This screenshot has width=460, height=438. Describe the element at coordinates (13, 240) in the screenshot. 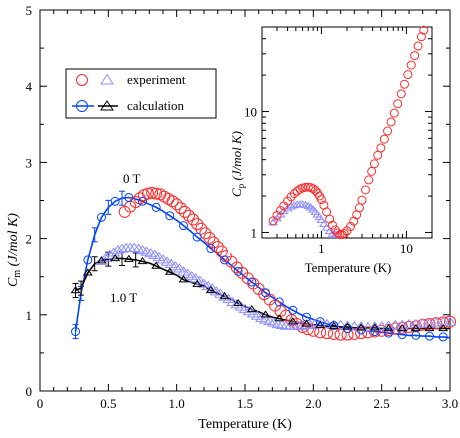

I see `main-y-label-unit: (J/mol K)` at that location.